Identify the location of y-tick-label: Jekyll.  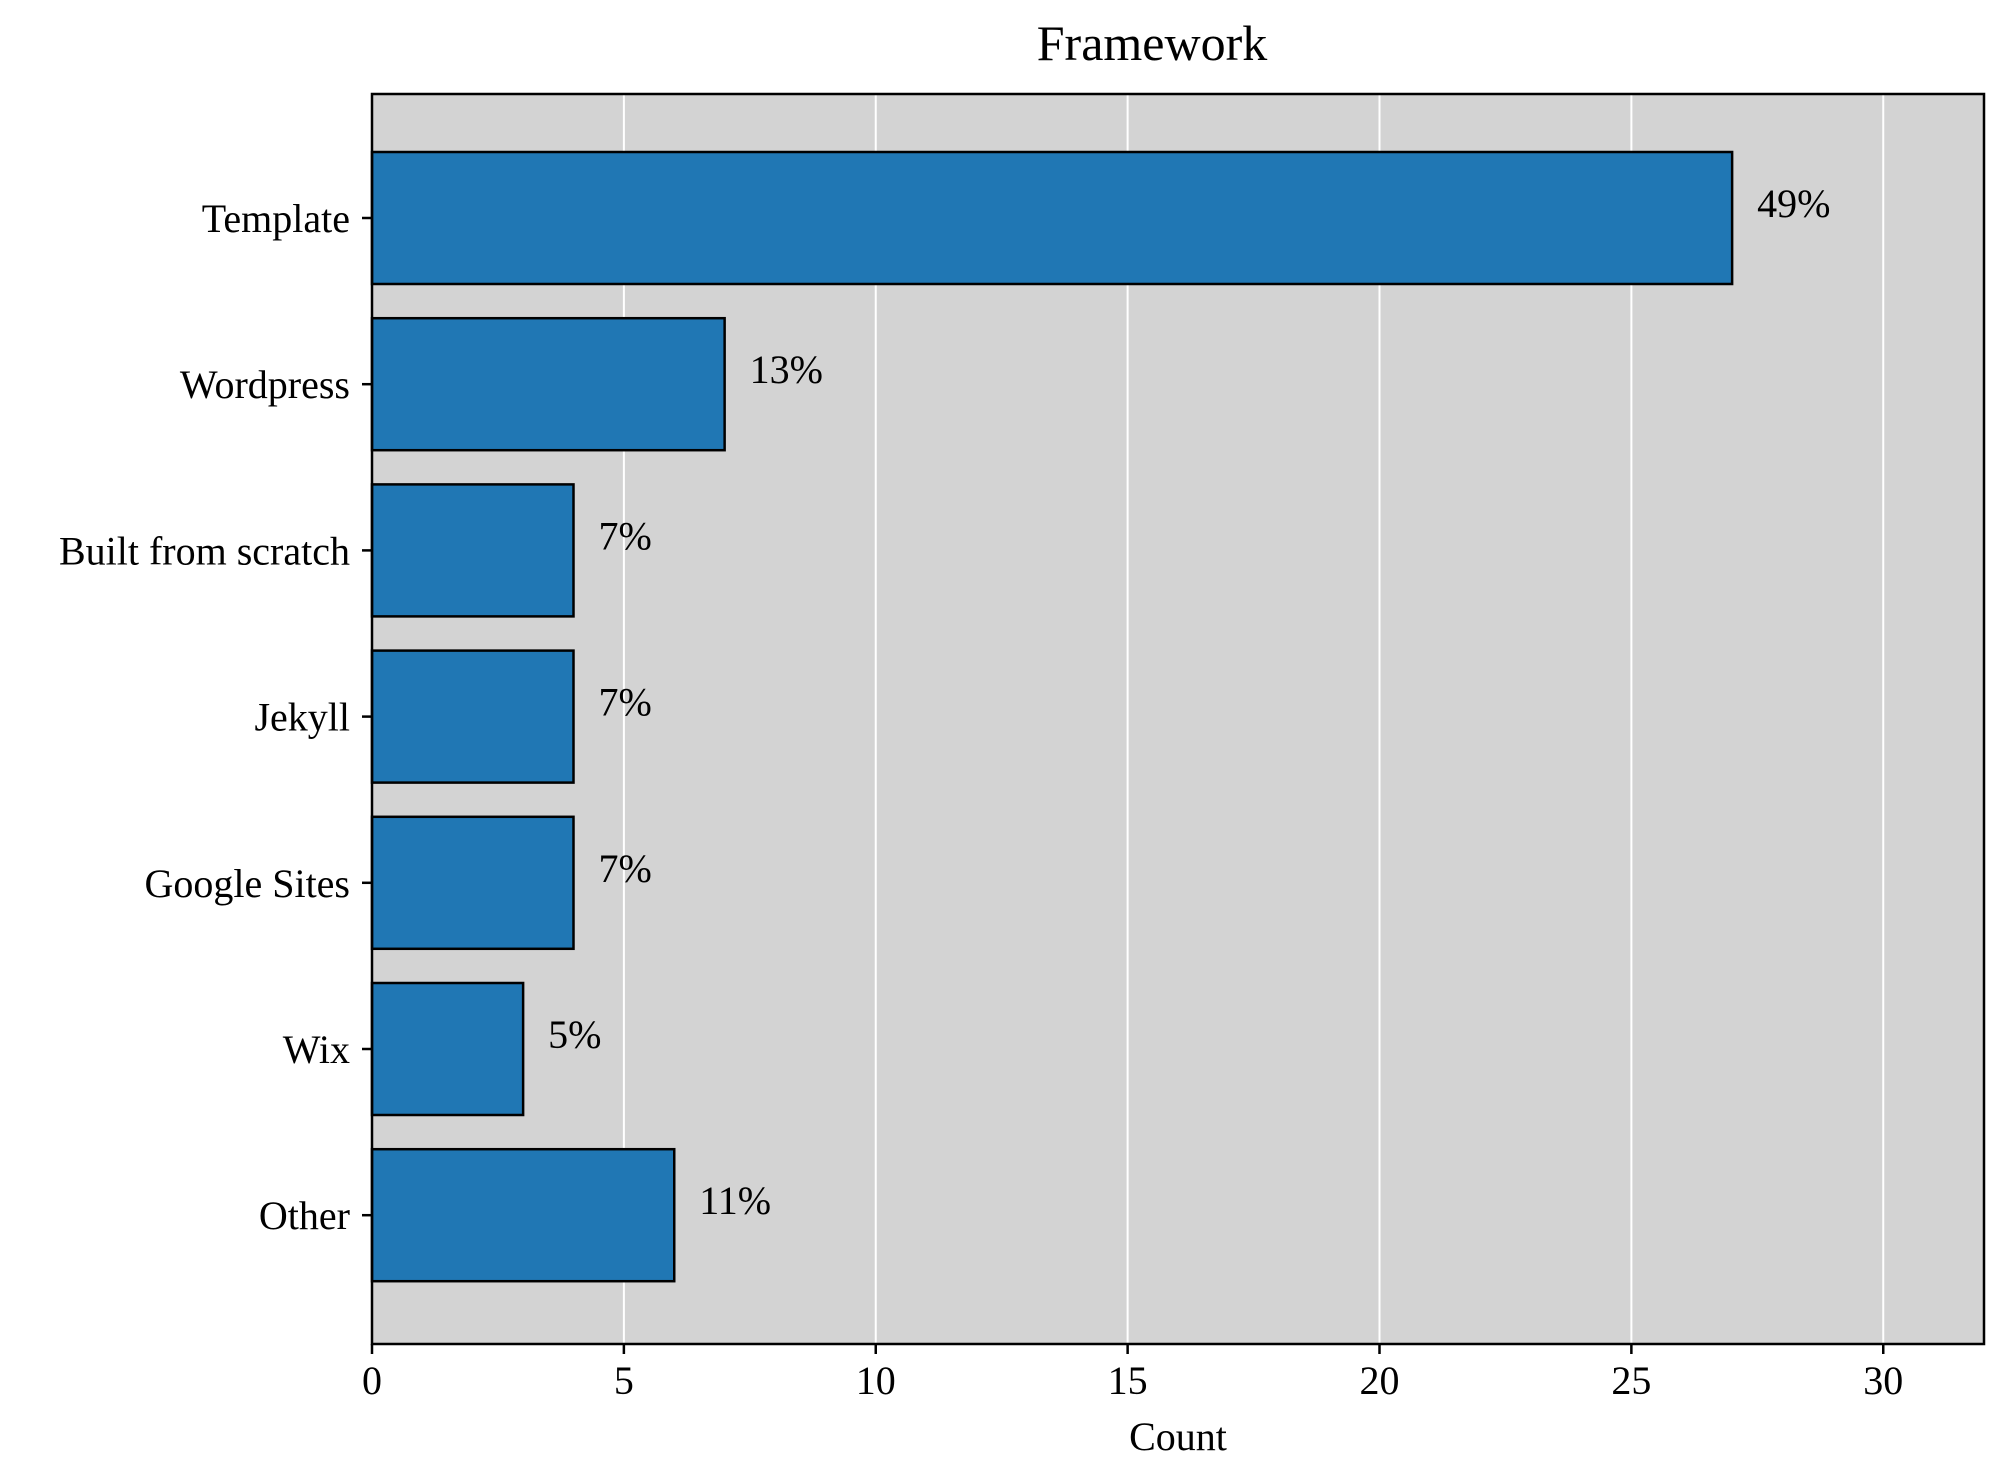
(302, 717).